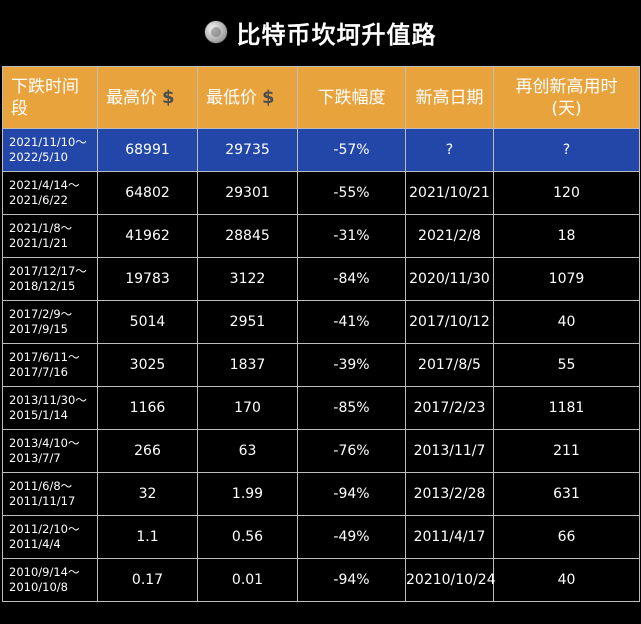 The height and width of the screenshot is (624, 641). Describe the element at coordinates (44, 443) in the screenshot. I see `period-start: 2013/4/10～` at that location.